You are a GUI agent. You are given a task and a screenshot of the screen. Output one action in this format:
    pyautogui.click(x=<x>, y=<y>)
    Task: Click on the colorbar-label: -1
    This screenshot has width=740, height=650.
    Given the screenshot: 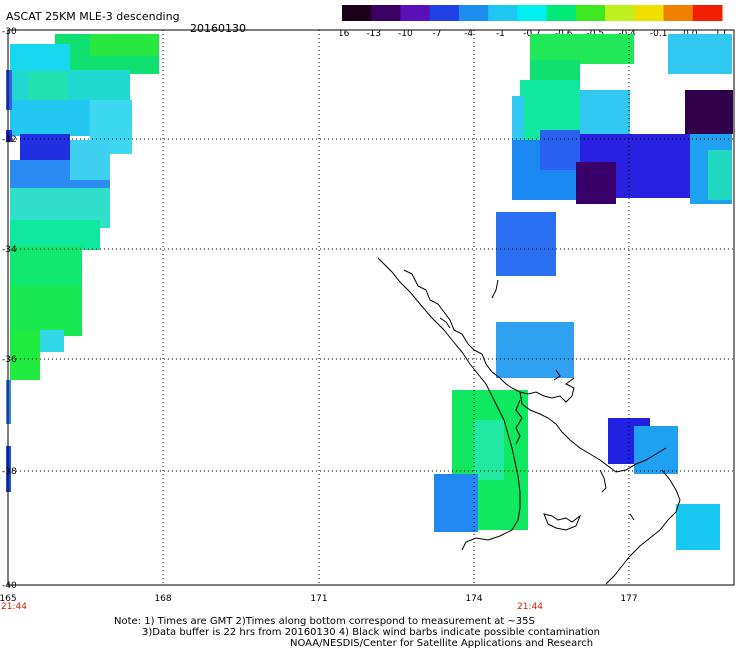 What is the action you would take?
    pyautogui.click(x=500, y=34)
    